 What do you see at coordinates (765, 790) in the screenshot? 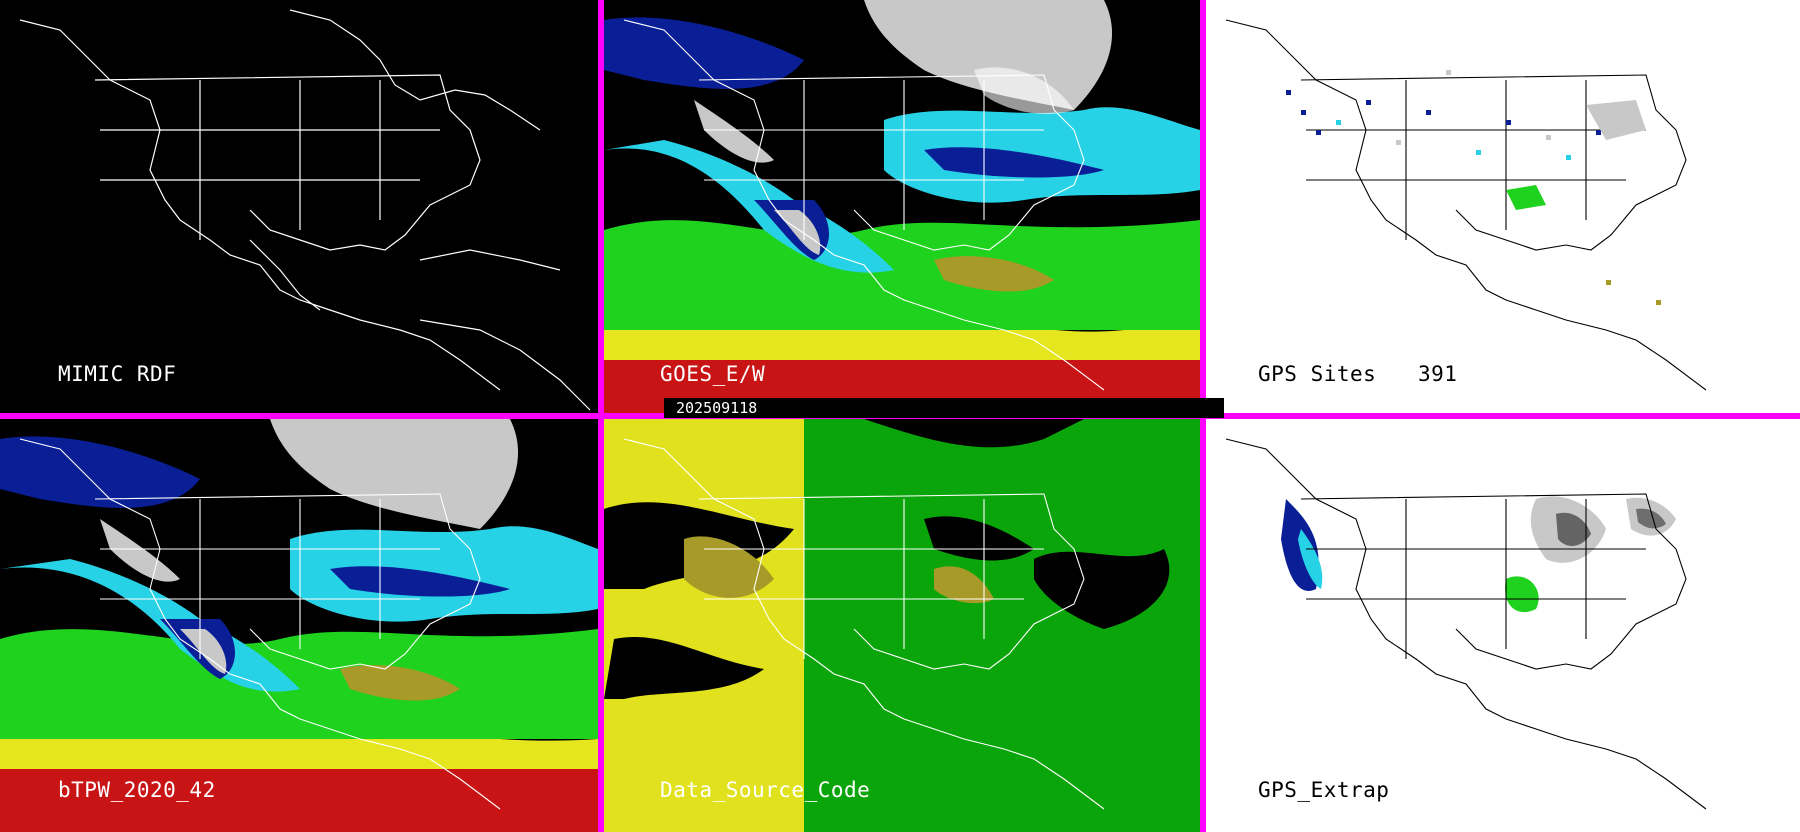
I see `panel-label: Data_Source_Code` at bounding box center [765, 790].